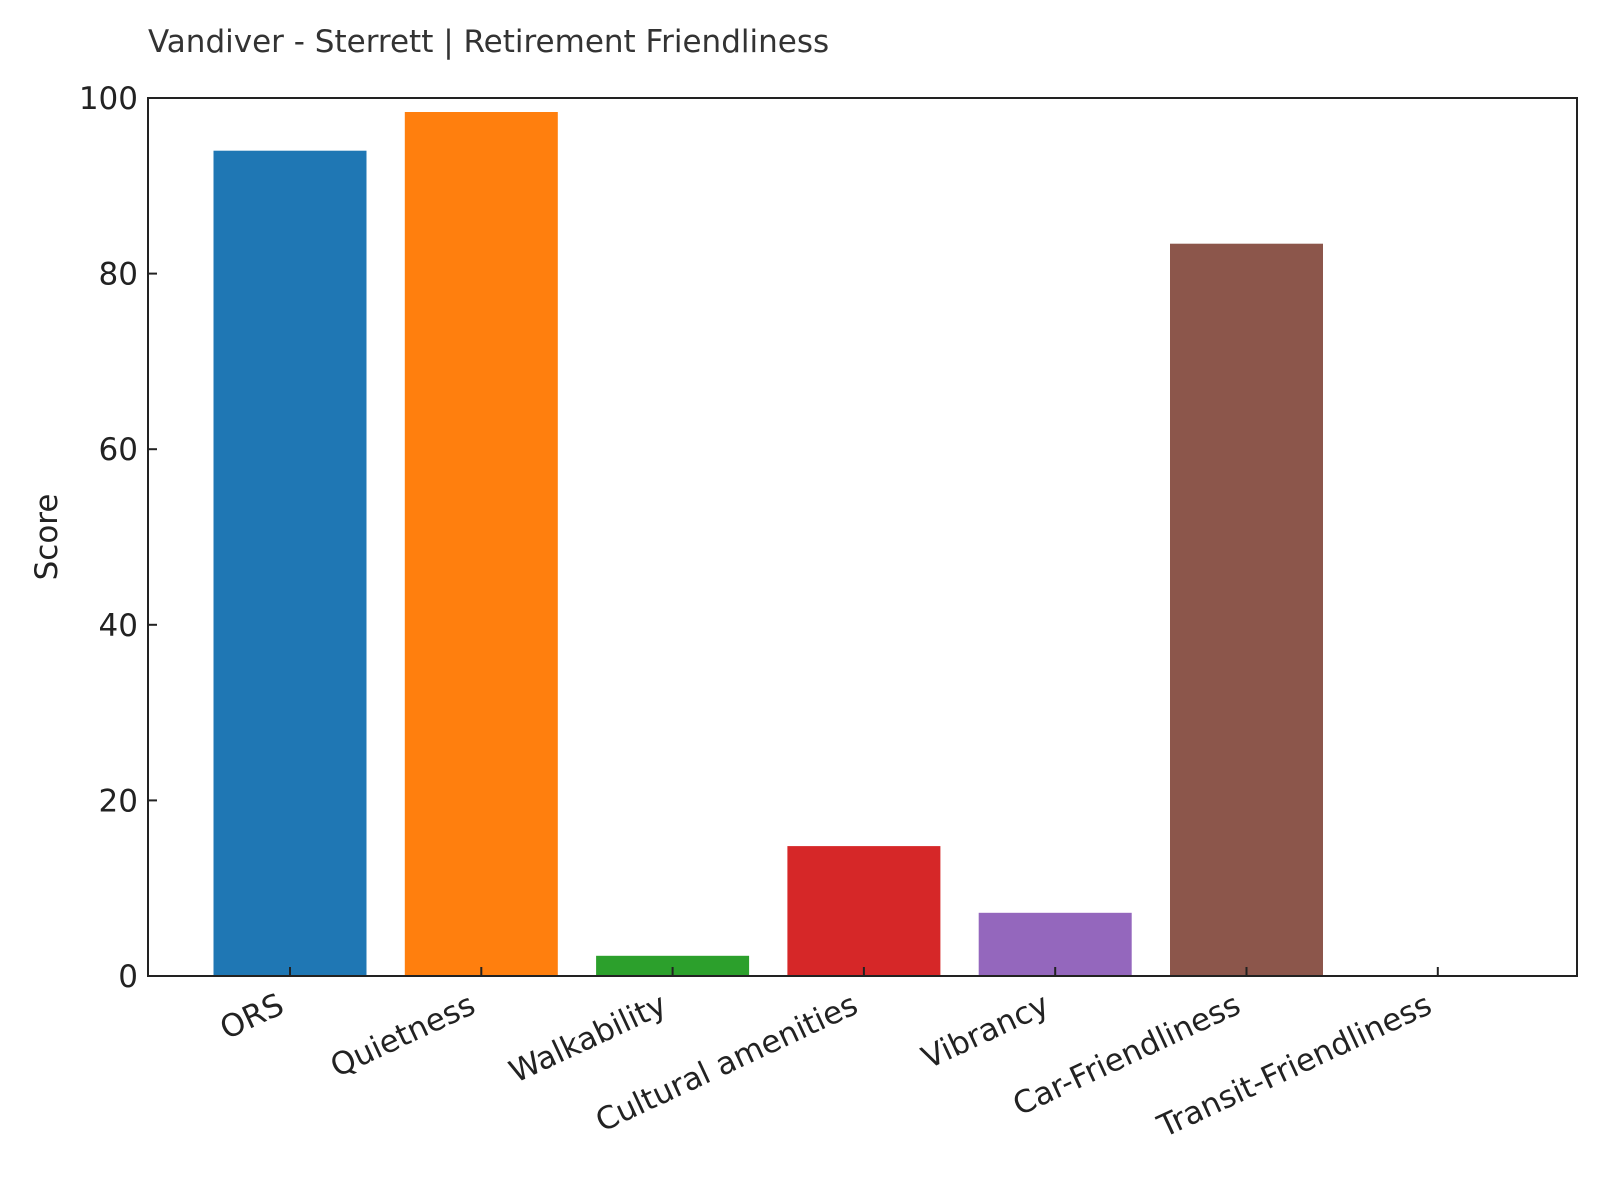 The image size is (1600, 1200). What do you see at coordinates (118, 801) in the screenshot?
I see `y-tick-label: 20` at bounding box center [118, 801].